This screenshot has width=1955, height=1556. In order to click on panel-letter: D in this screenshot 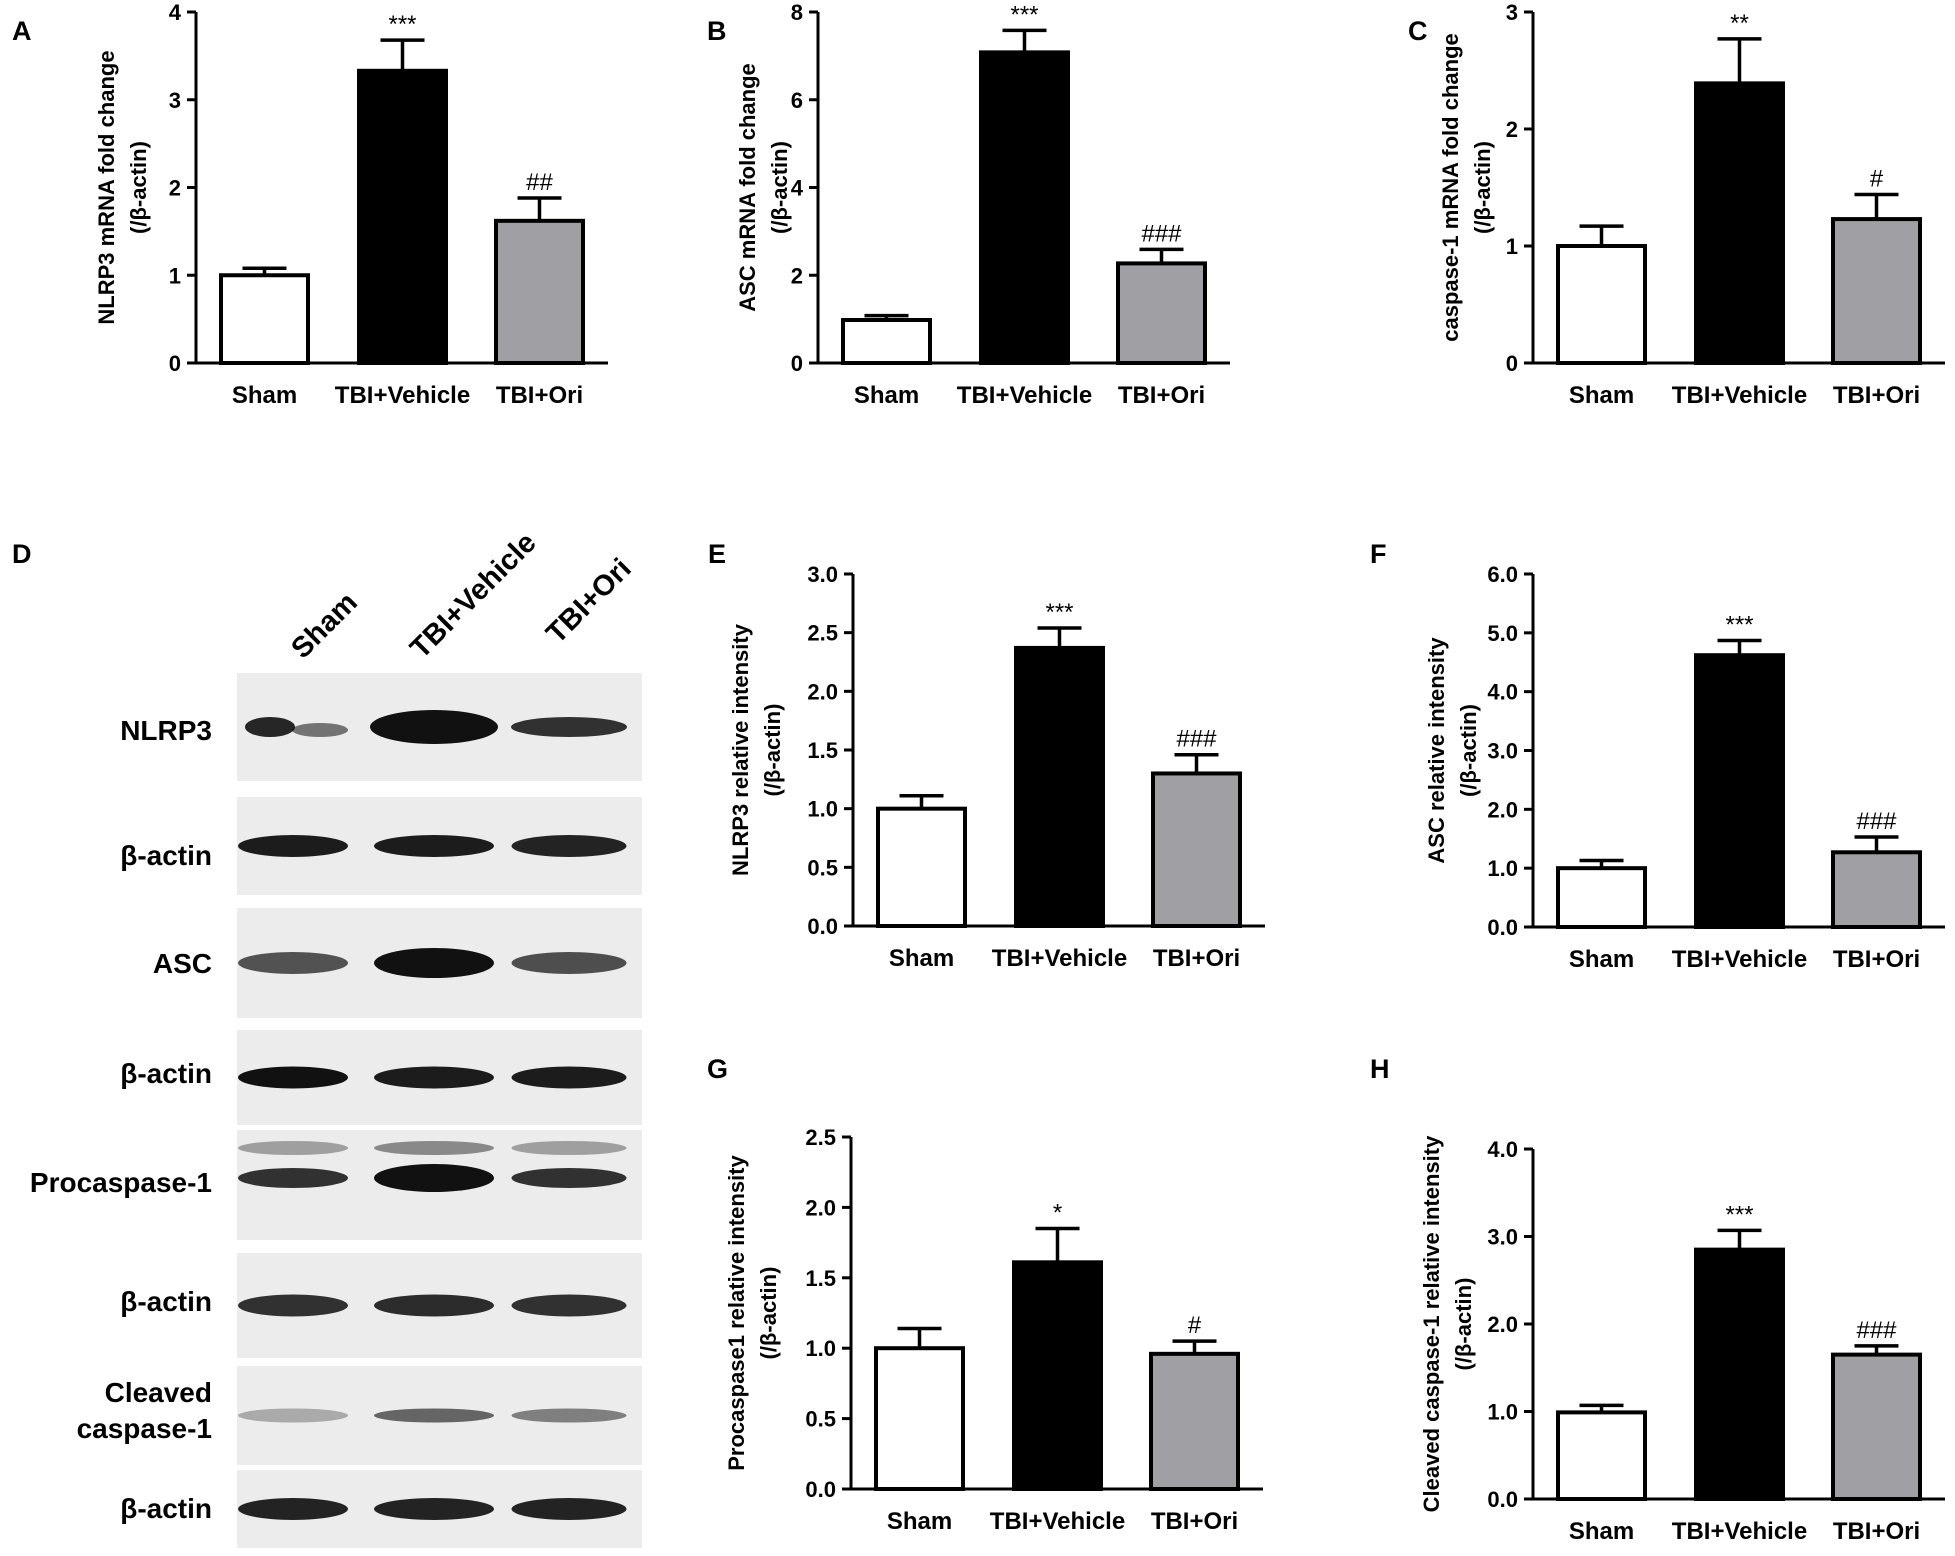, I will do `click(22, 554)`.